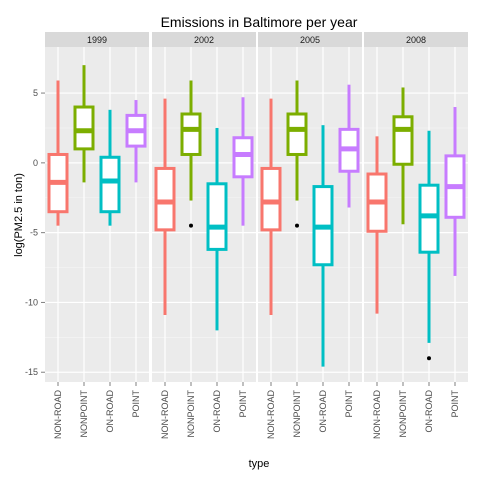 This screenshot has height=480, width=480. What do you see at coordinates (204, 40) in the screenshot?
I see `facet-strip-label: 2002` at bounding box center [204, 40].